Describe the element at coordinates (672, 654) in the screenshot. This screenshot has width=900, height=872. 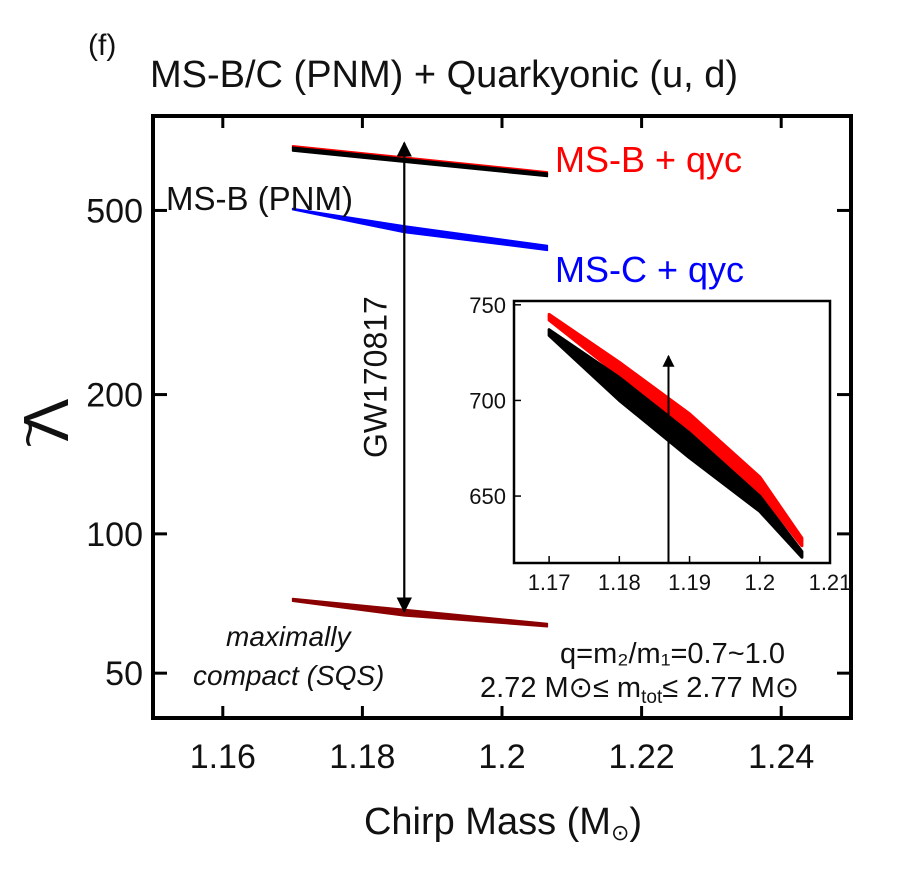
I see `q-range-label: q=m₂/m₁=0.7~1.0` at that location.